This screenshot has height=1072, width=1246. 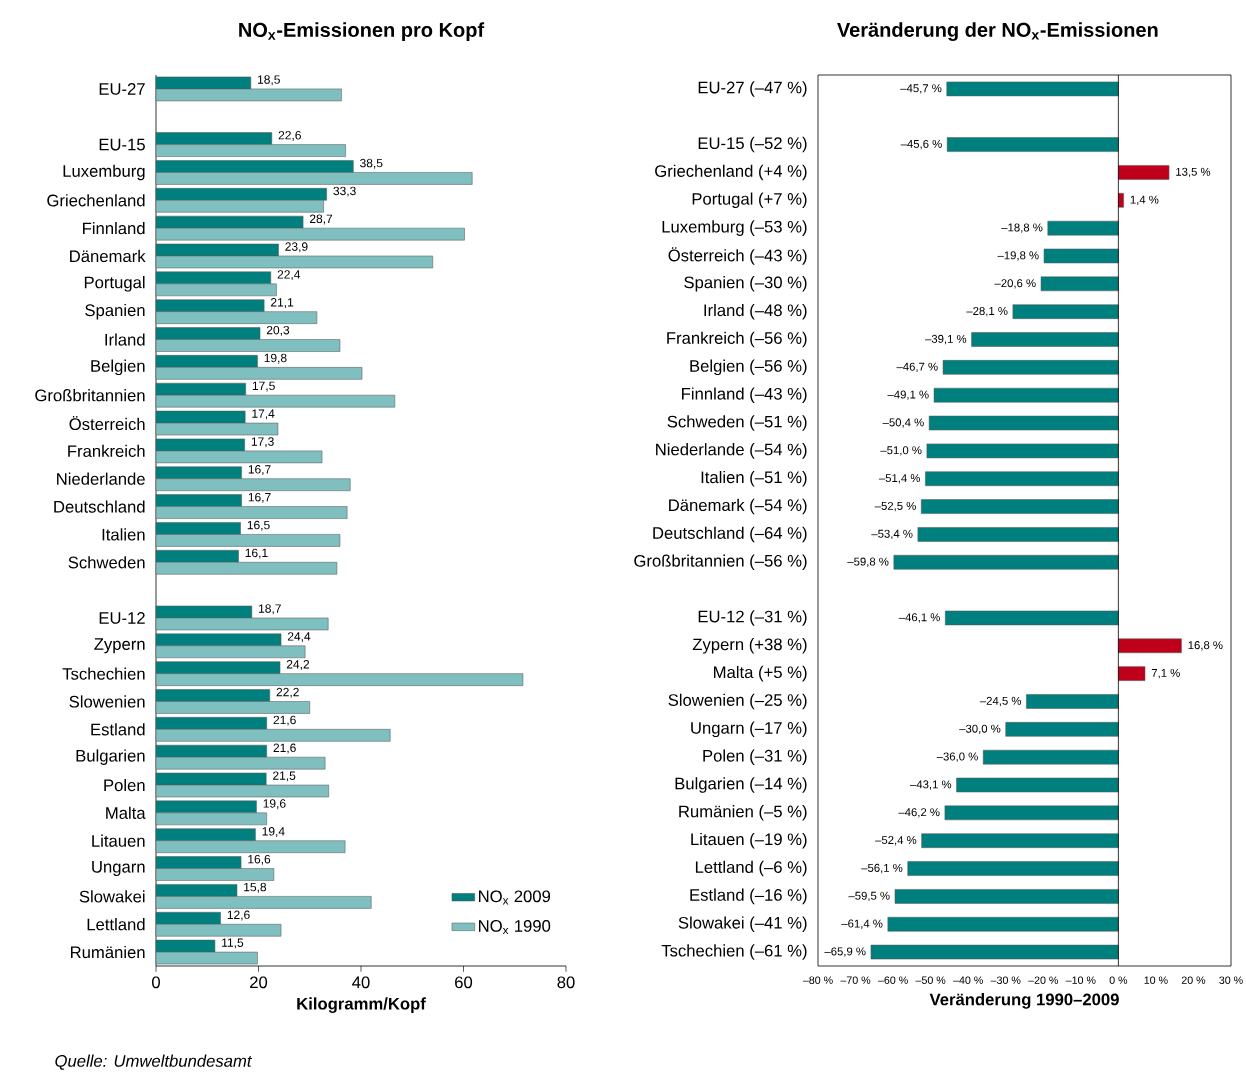 I want to click on data-label: –50,4 %, so click(x=903, y=423).